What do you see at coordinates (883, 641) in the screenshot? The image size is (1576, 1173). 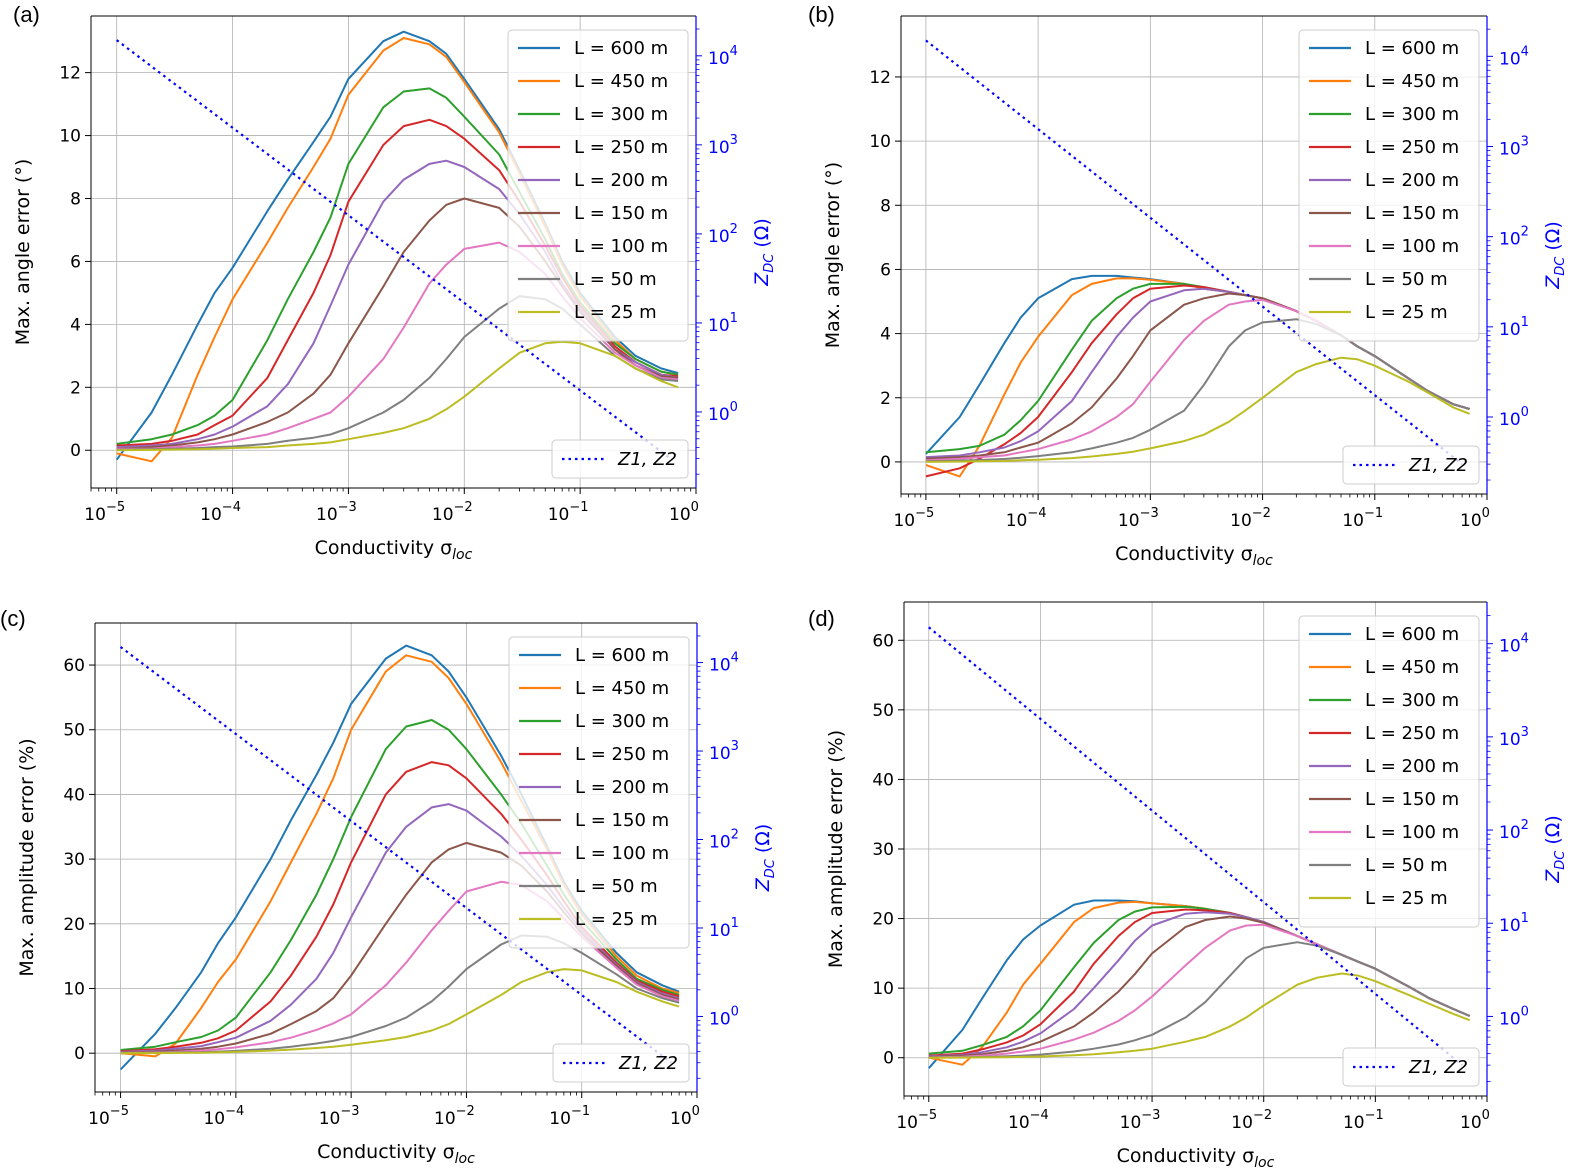 I see `y-tick-label: 60` at bounding box center [883, 641].